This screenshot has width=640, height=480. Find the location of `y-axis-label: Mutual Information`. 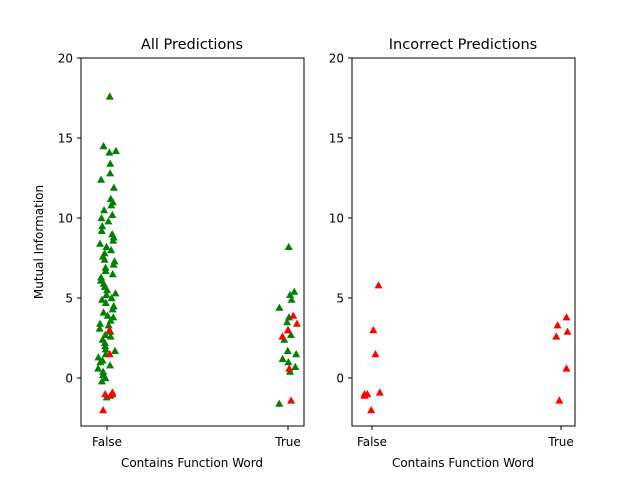

y-axis-label: Mutual Information is located at coordinates (39, 242).